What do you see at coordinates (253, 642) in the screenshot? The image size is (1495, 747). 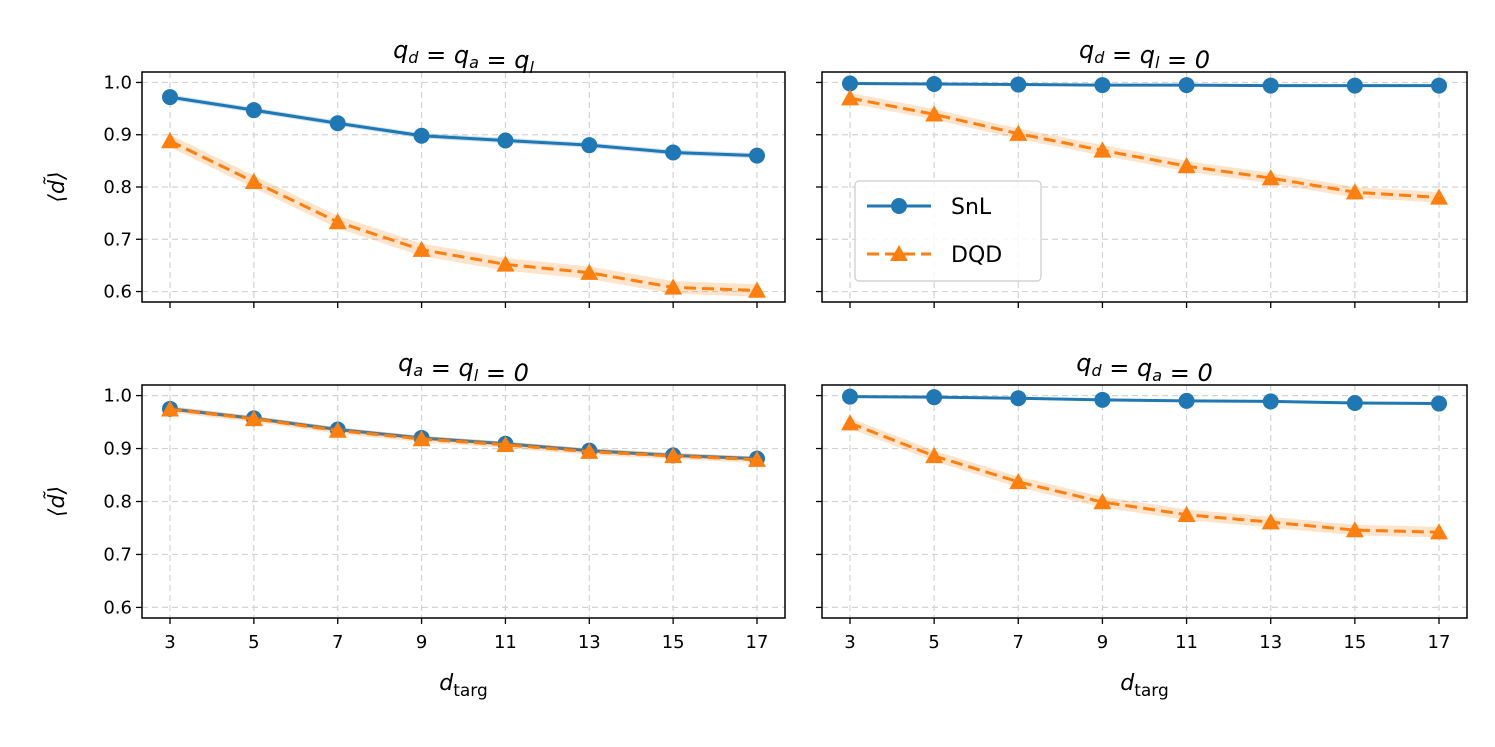 I see `x-tick-label: 5` at bounding box center [253, 642].